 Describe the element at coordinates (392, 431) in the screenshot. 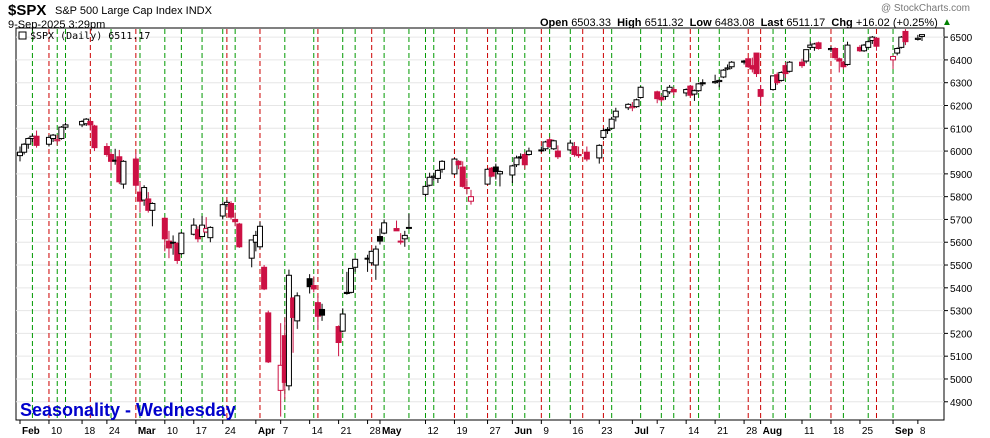

I see `x-tick-label: May` at that location.